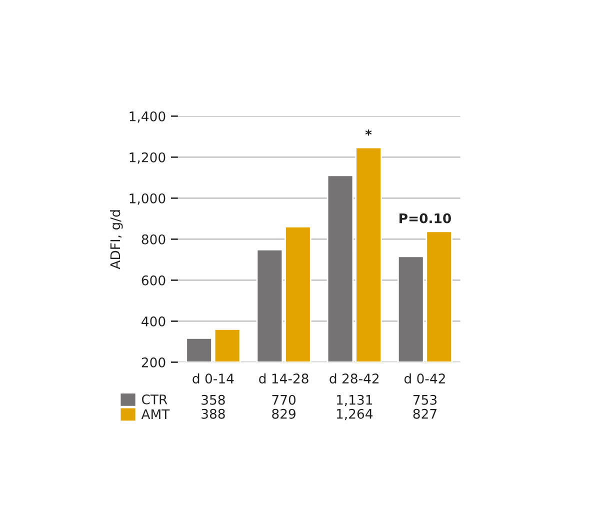  Describe the element at coordinates (425, 399) in the screenshot. I see `text: 753` at that location.